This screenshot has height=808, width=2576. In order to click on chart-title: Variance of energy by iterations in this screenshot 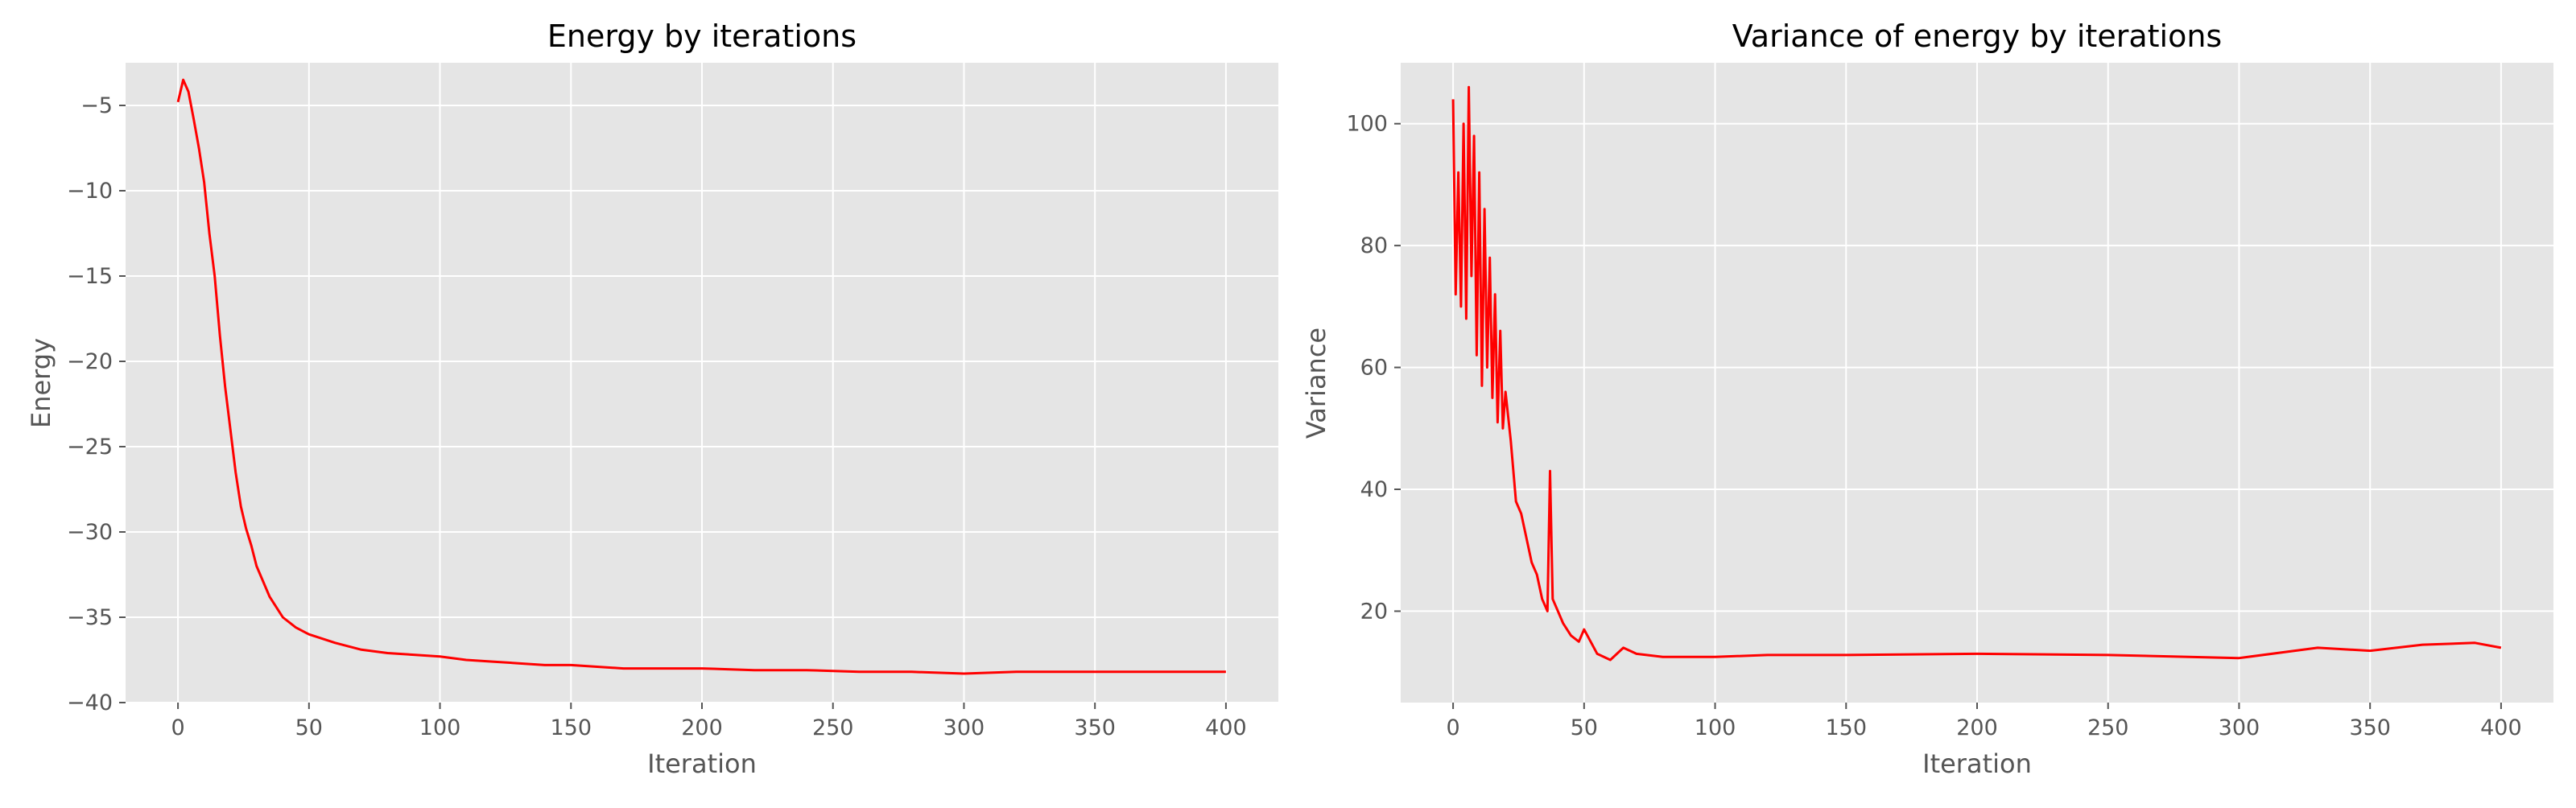, I will do `click(1977, 36)`.